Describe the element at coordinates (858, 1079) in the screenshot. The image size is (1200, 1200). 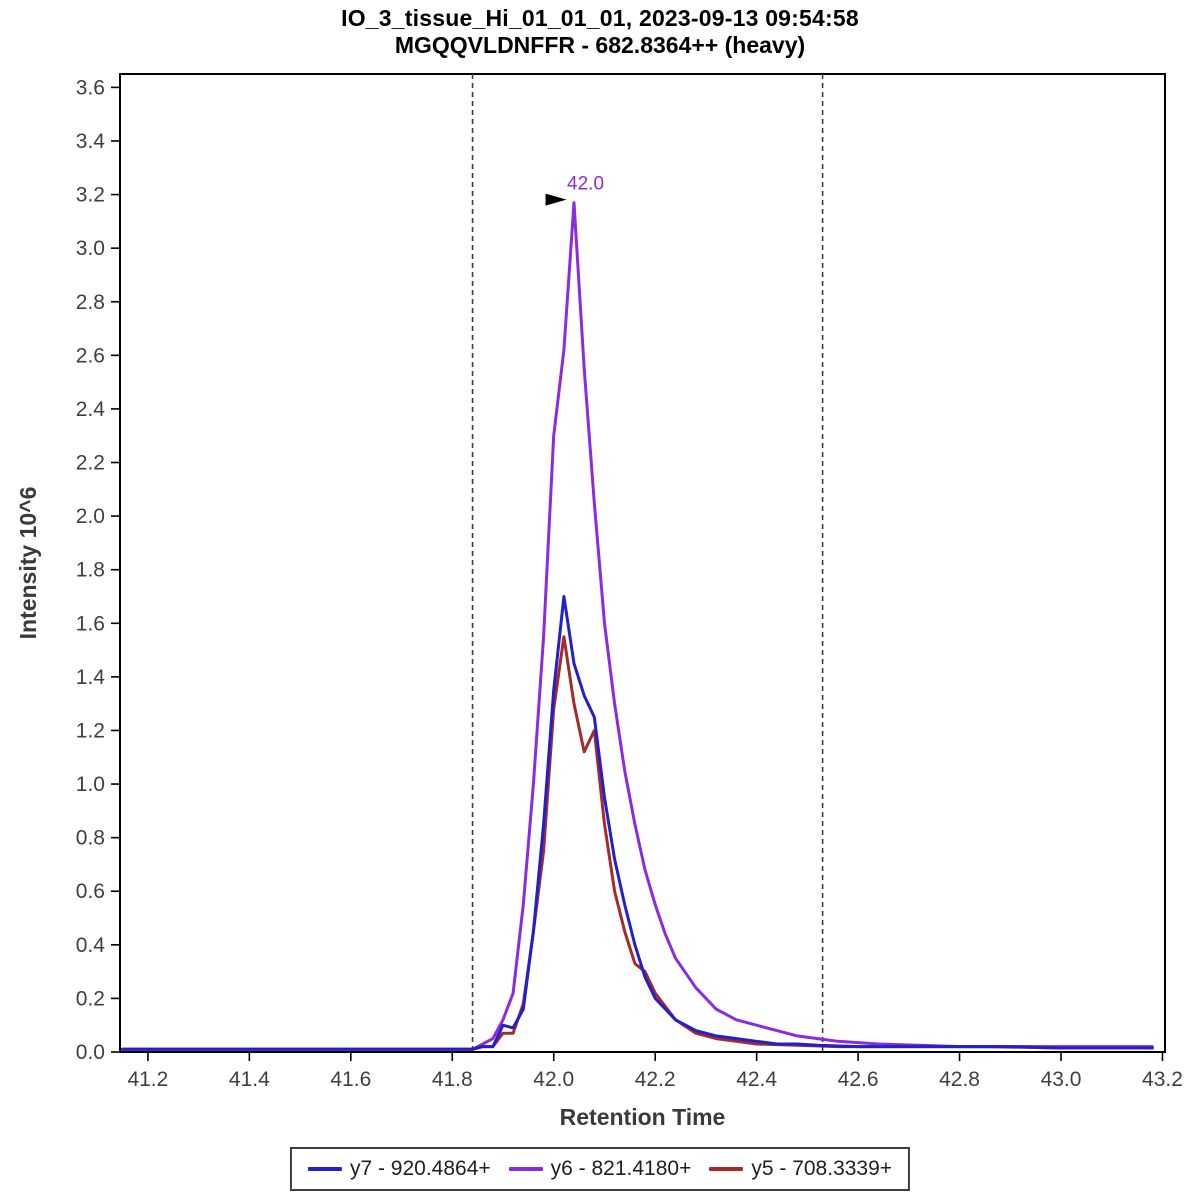
I see `x-axis-tick-label: 42.6` at that location.